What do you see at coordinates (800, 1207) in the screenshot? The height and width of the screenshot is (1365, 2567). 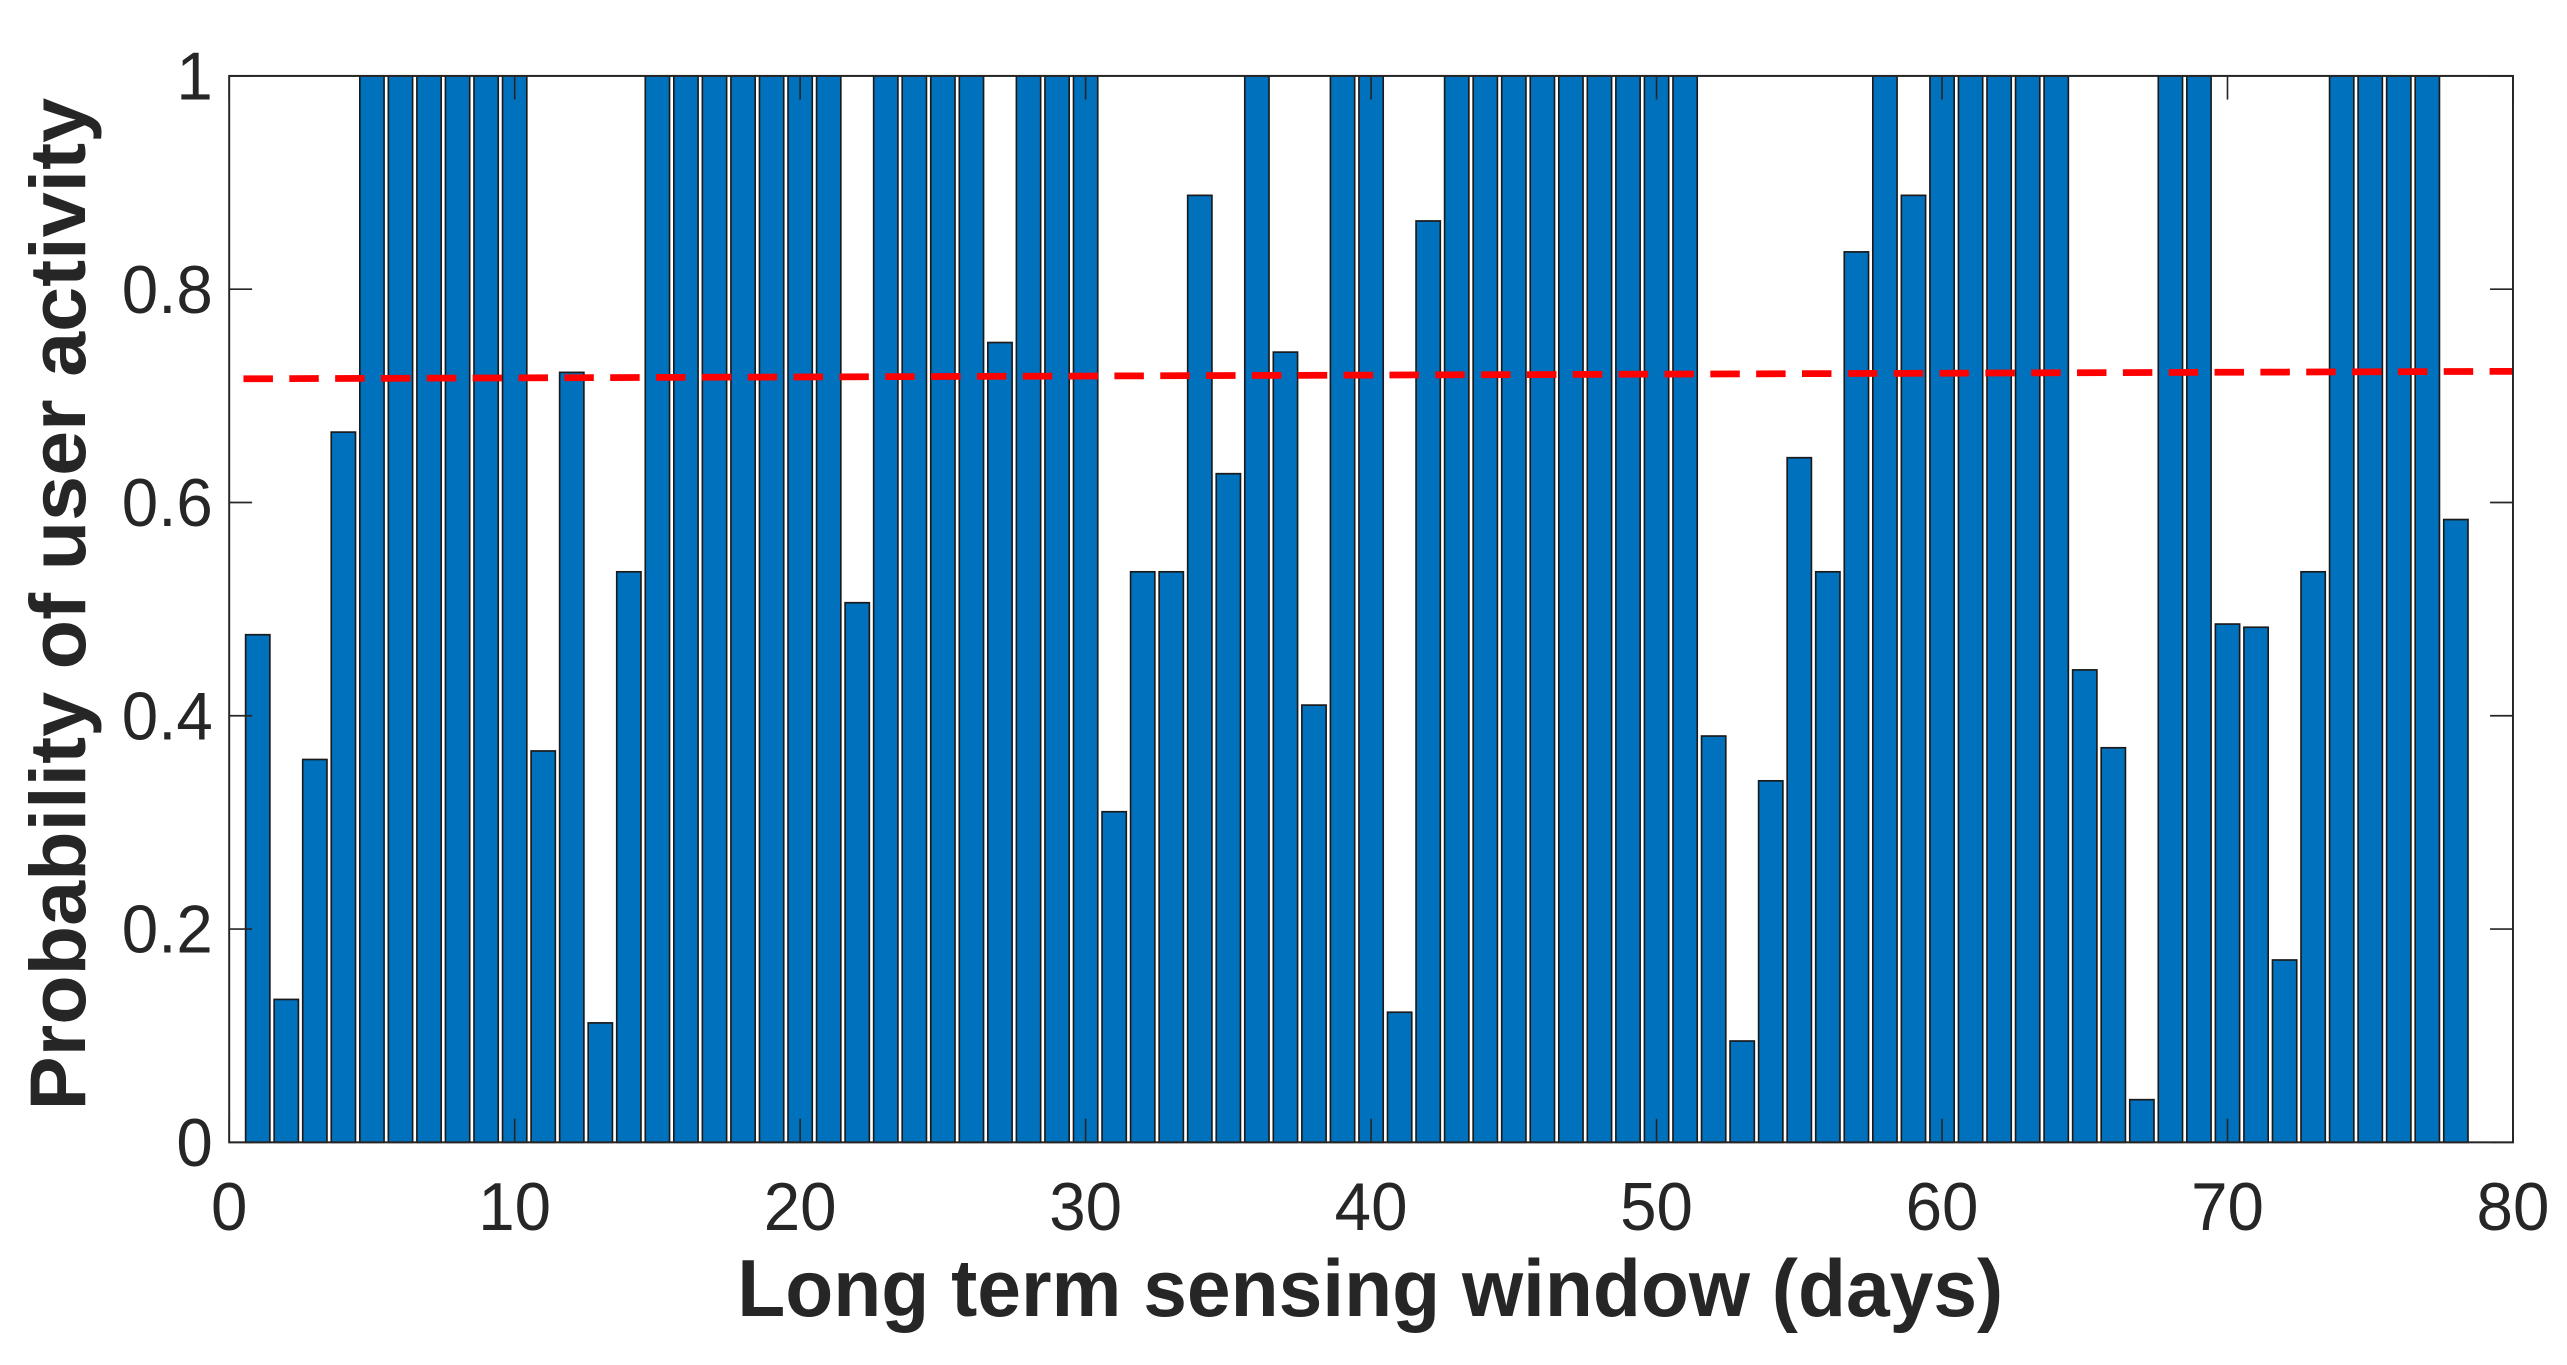 I see `x-tick-label: 20` at bounding box center [800, 1207].